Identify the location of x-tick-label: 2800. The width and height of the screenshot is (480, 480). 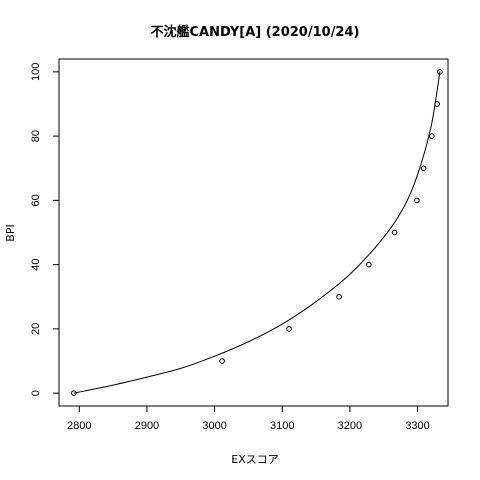
(79, 426).